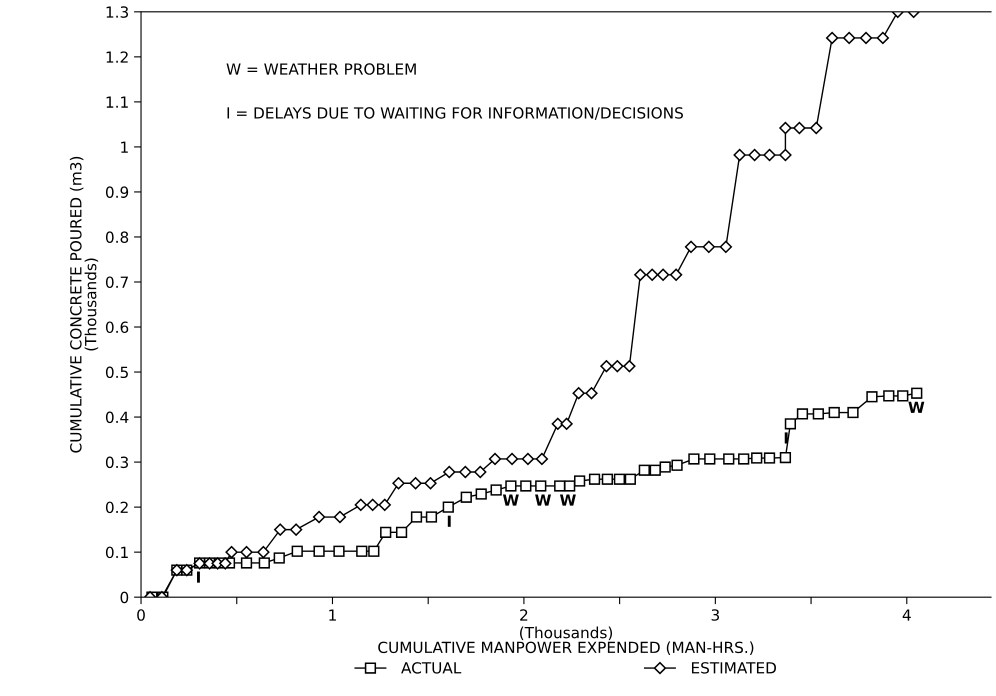 The height and width of the screenshot is (696, 996). What do you see at coordinates (455, 113) in the screenshot?
I see `annotation: I = DELAYS DUE TO WAITING FOR INFORMATION/DECISIONS` at bounding box center [455, 113].